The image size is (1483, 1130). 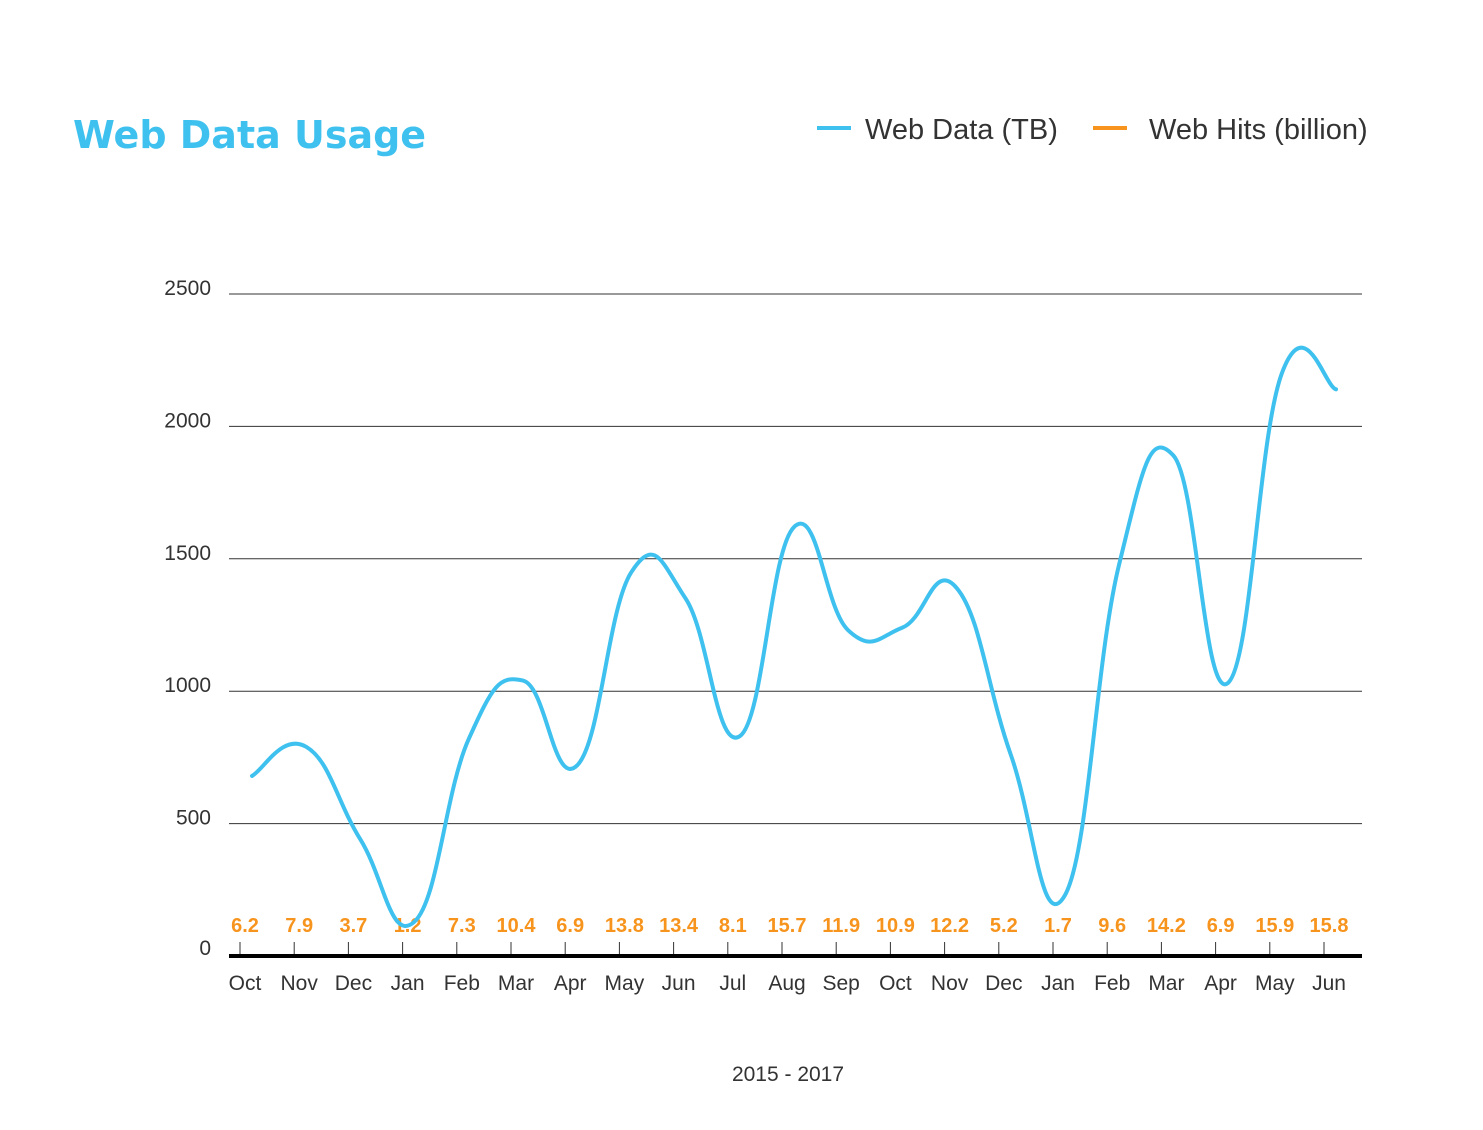 I want to click on chart-title: Web Data Usage, so click(x=249, y=135).